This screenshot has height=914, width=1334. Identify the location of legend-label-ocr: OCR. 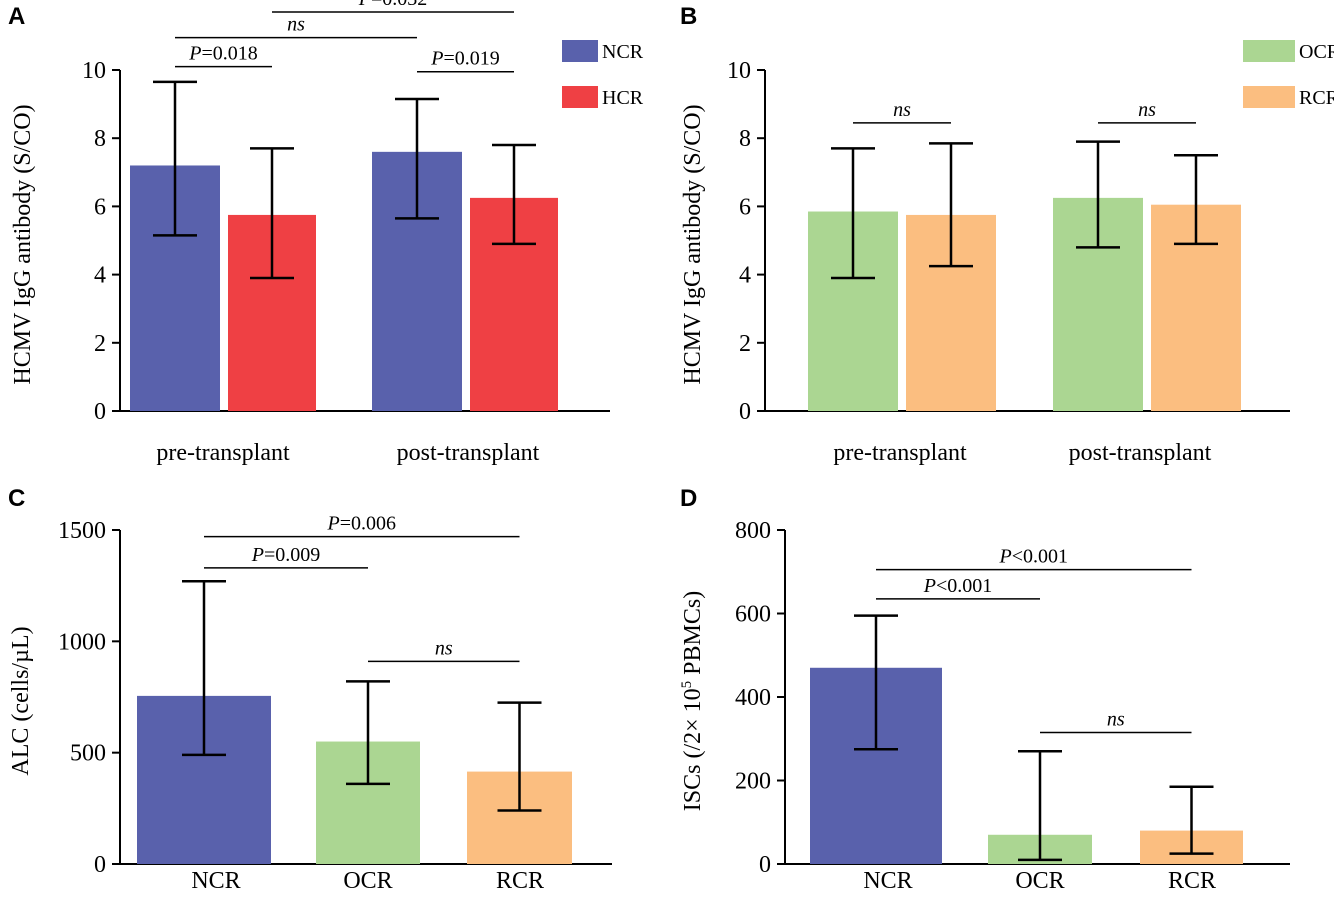
(1316, 52).